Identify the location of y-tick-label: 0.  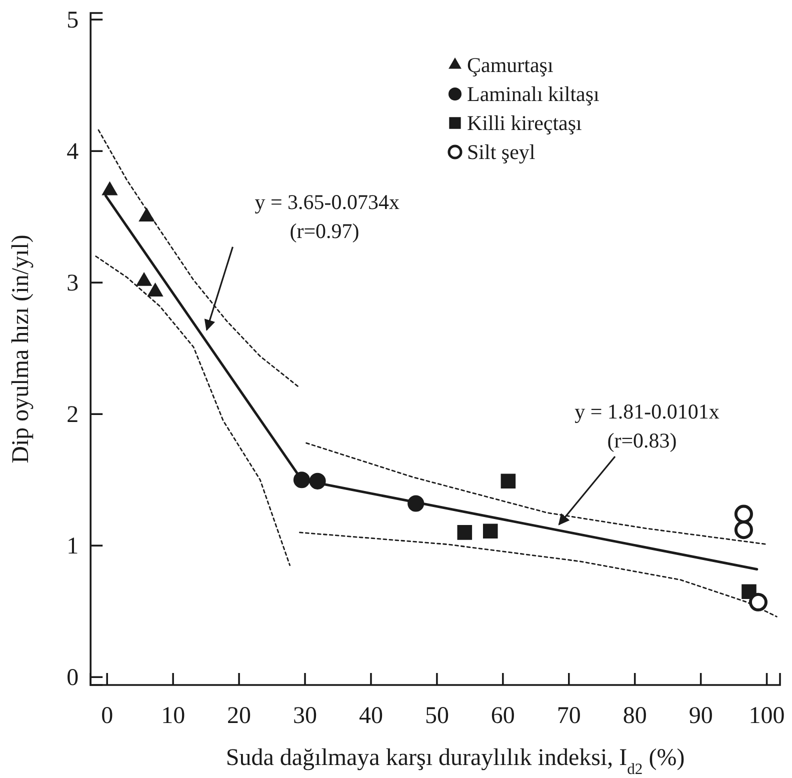
(72, 677).